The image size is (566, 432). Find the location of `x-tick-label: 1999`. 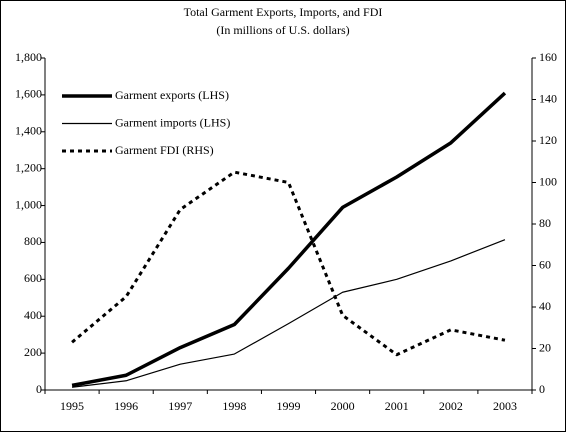

x-tick-label: 1999 is located at coordinates (289, 406).